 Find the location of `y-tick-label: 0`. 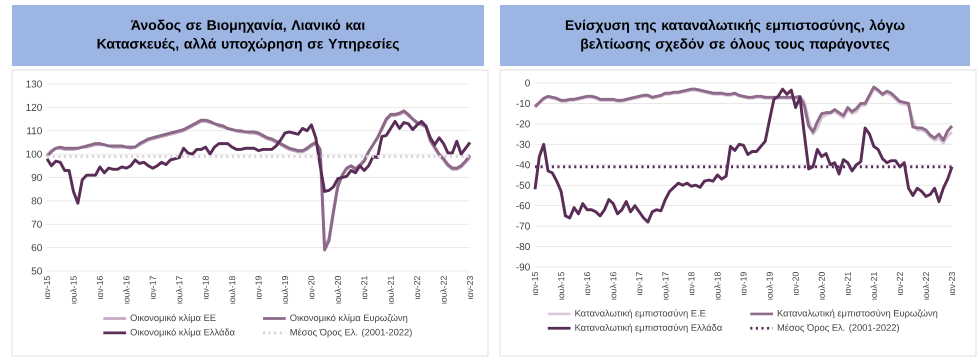

y-tick-label: 0 is located at coordinates (527, 83).